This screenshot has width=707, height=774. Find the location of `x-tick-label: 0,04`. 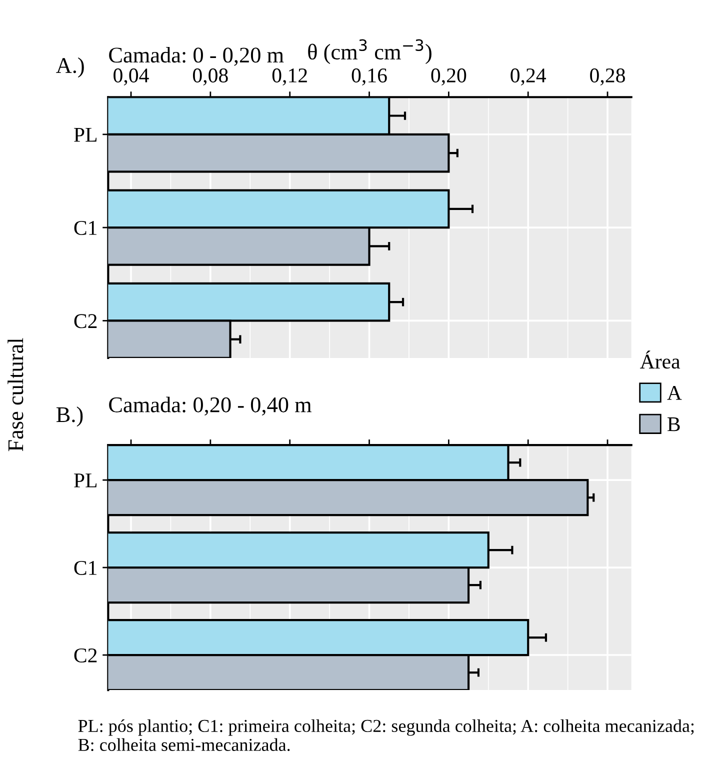

x-tick-label: 0,04 is located at coordinates (131, 77).